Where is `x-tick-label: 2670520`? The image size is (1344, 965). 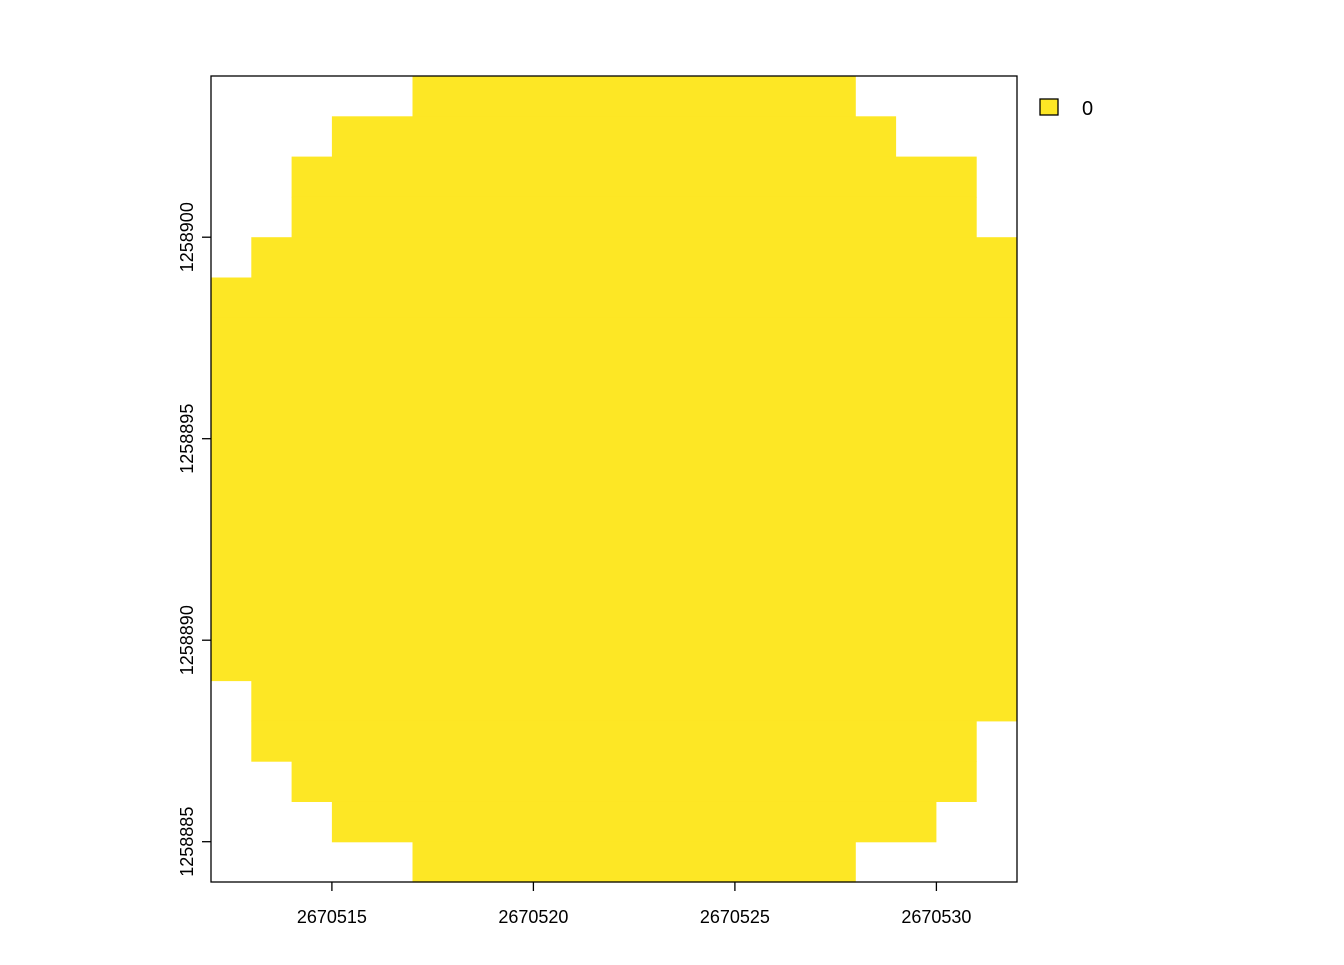
x-tick-label: 2670520 is located at coordinates (533, 917).